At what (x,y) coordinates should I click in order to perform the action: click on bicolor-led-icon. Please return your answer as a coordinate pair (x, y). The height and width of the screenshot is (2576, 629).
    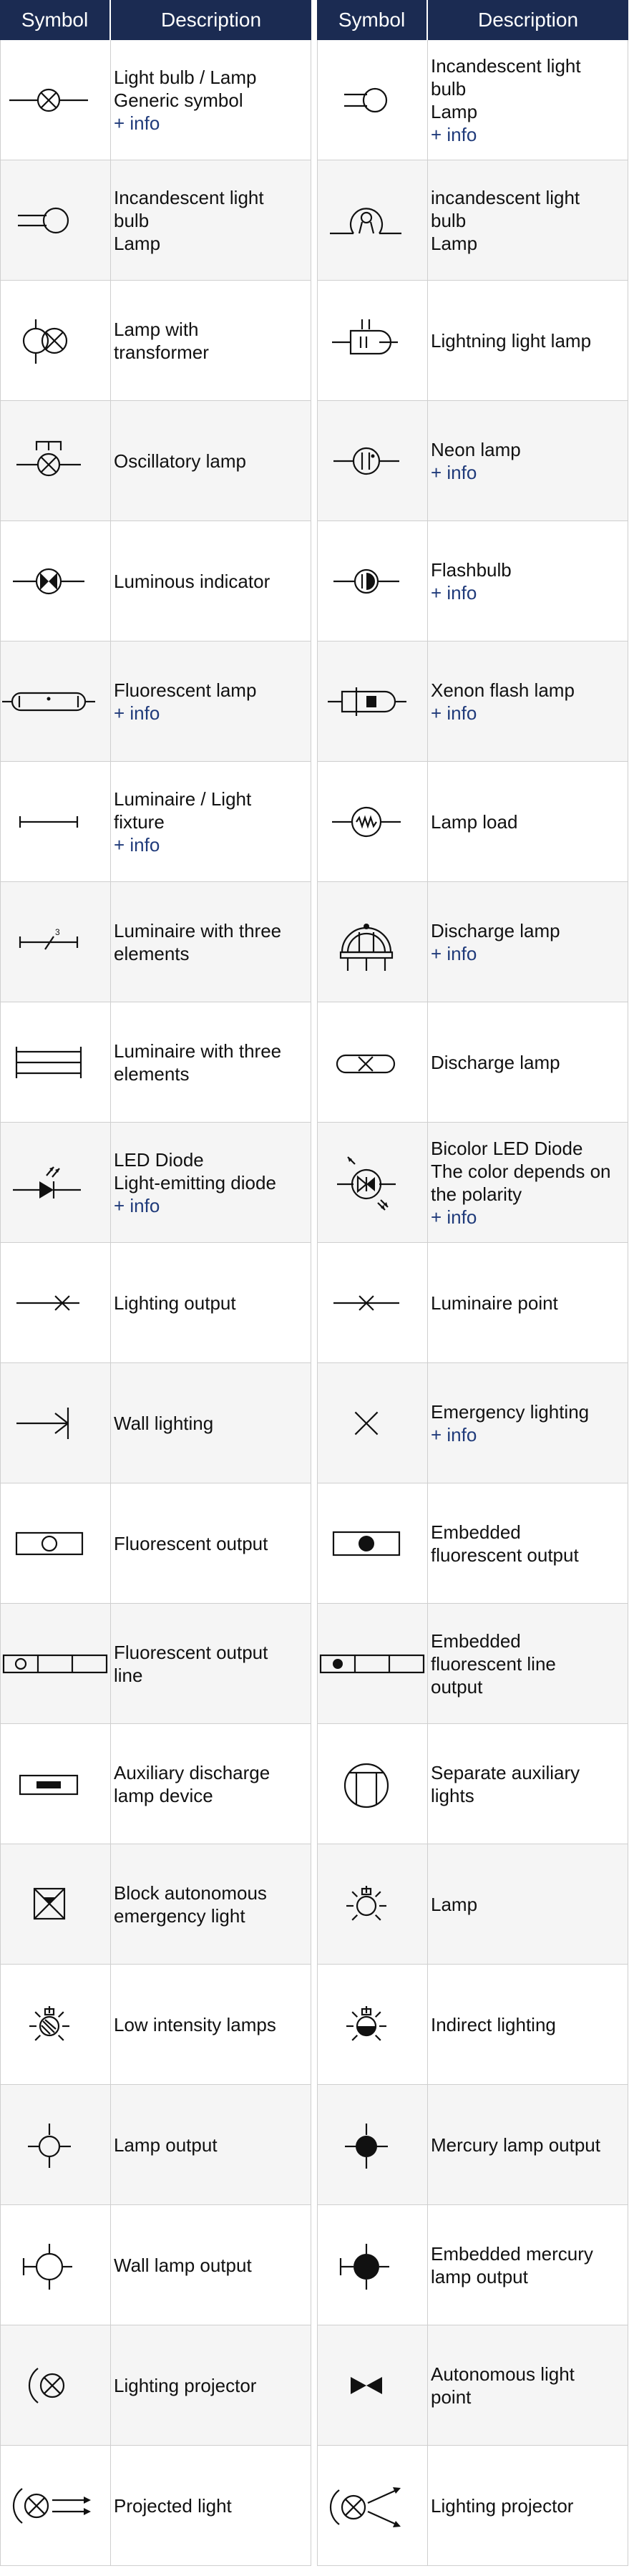
    Looking at the image, I should click on (366, 1183).